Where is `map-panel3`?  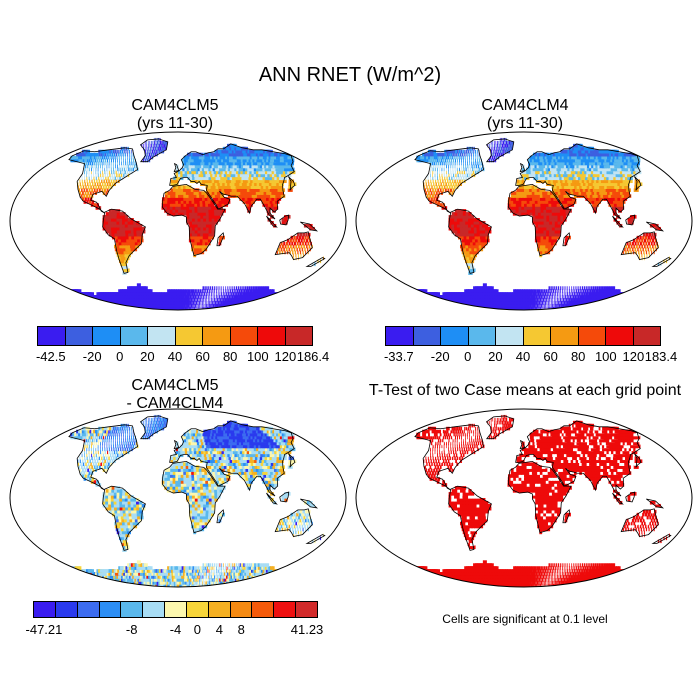 map-panel3 is located at coordinates (178, 498).